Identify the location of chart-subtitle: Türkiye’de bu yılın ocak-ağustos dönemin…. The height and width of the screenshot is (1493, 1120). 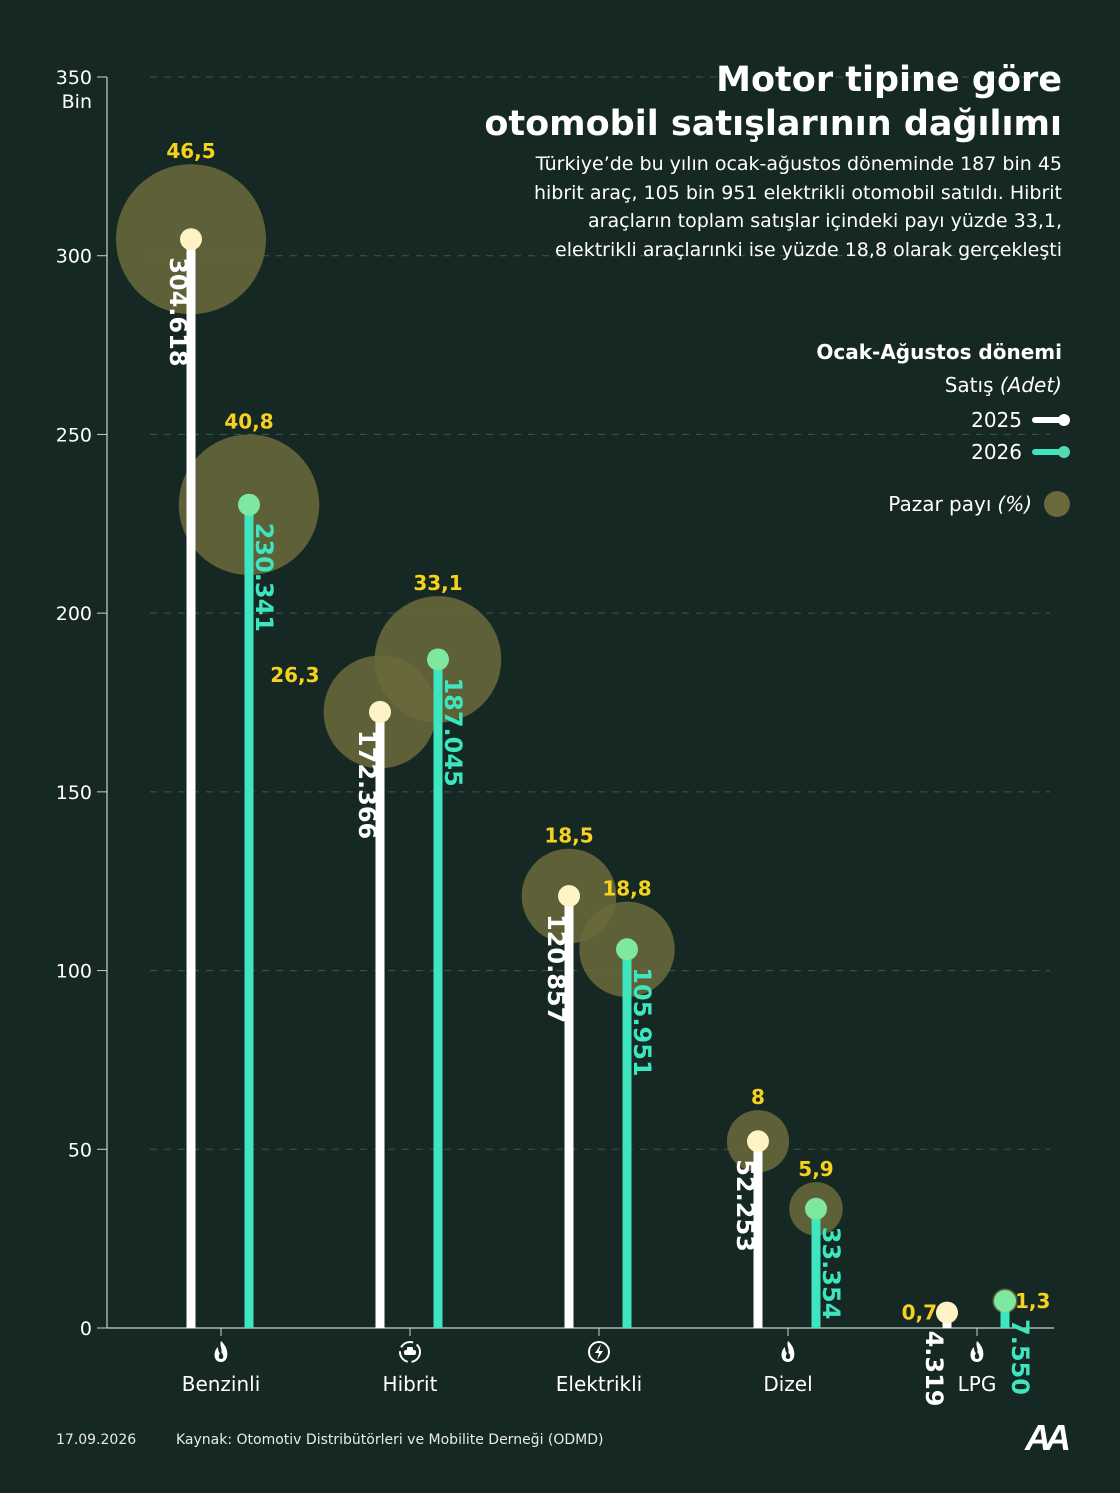
(797, 207).